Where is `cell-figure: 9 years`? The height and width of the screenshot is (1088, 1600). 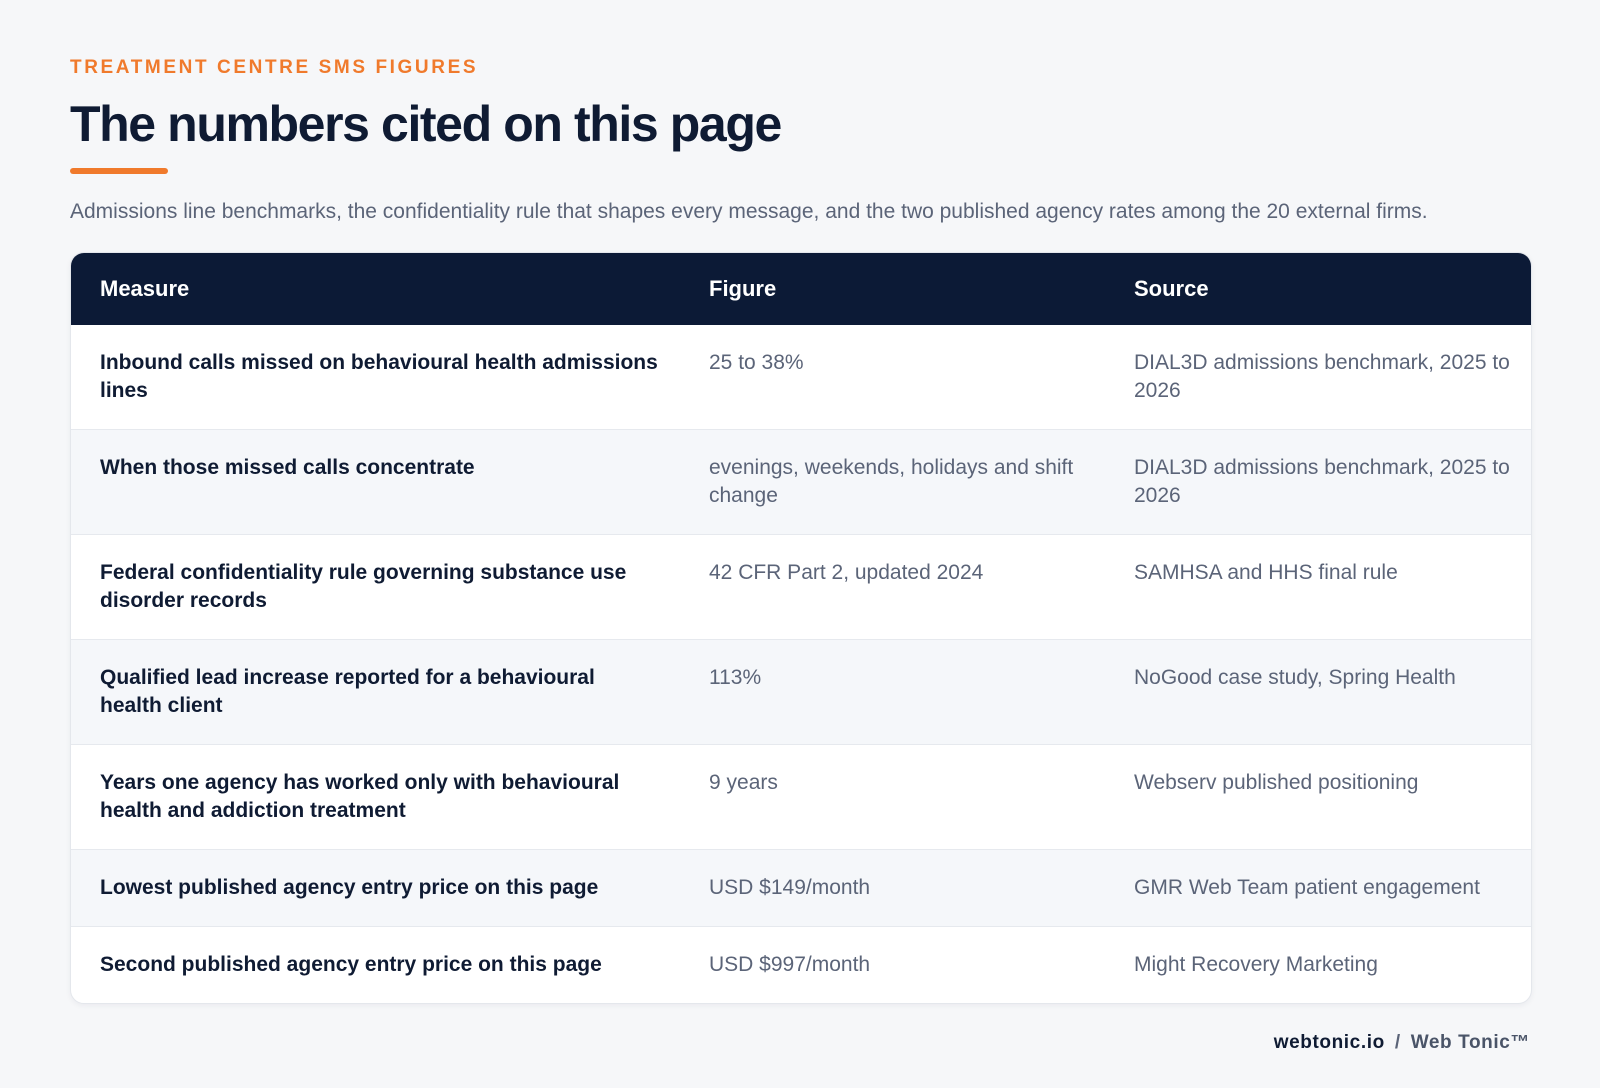 cell-figure: 9 years is located at coordinates (892, 797).